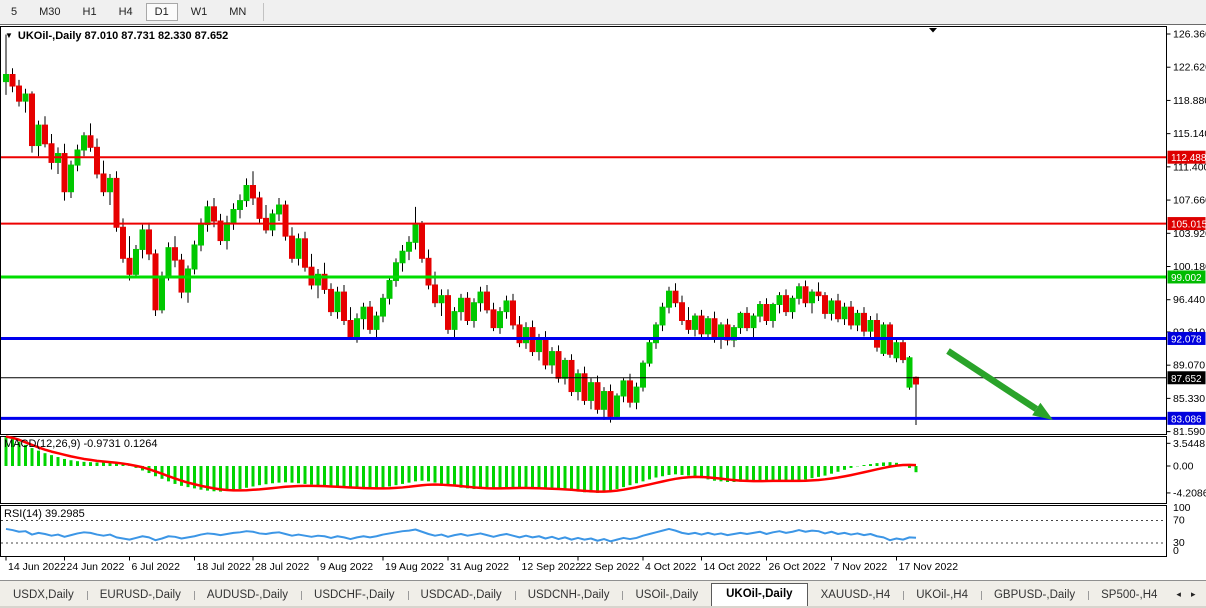 The width and height of the screenshot is (1206, 608). Describe the element at coordinates (1186, 339) in the screenshot. I see `price-badge-label: 92.078` at that location.